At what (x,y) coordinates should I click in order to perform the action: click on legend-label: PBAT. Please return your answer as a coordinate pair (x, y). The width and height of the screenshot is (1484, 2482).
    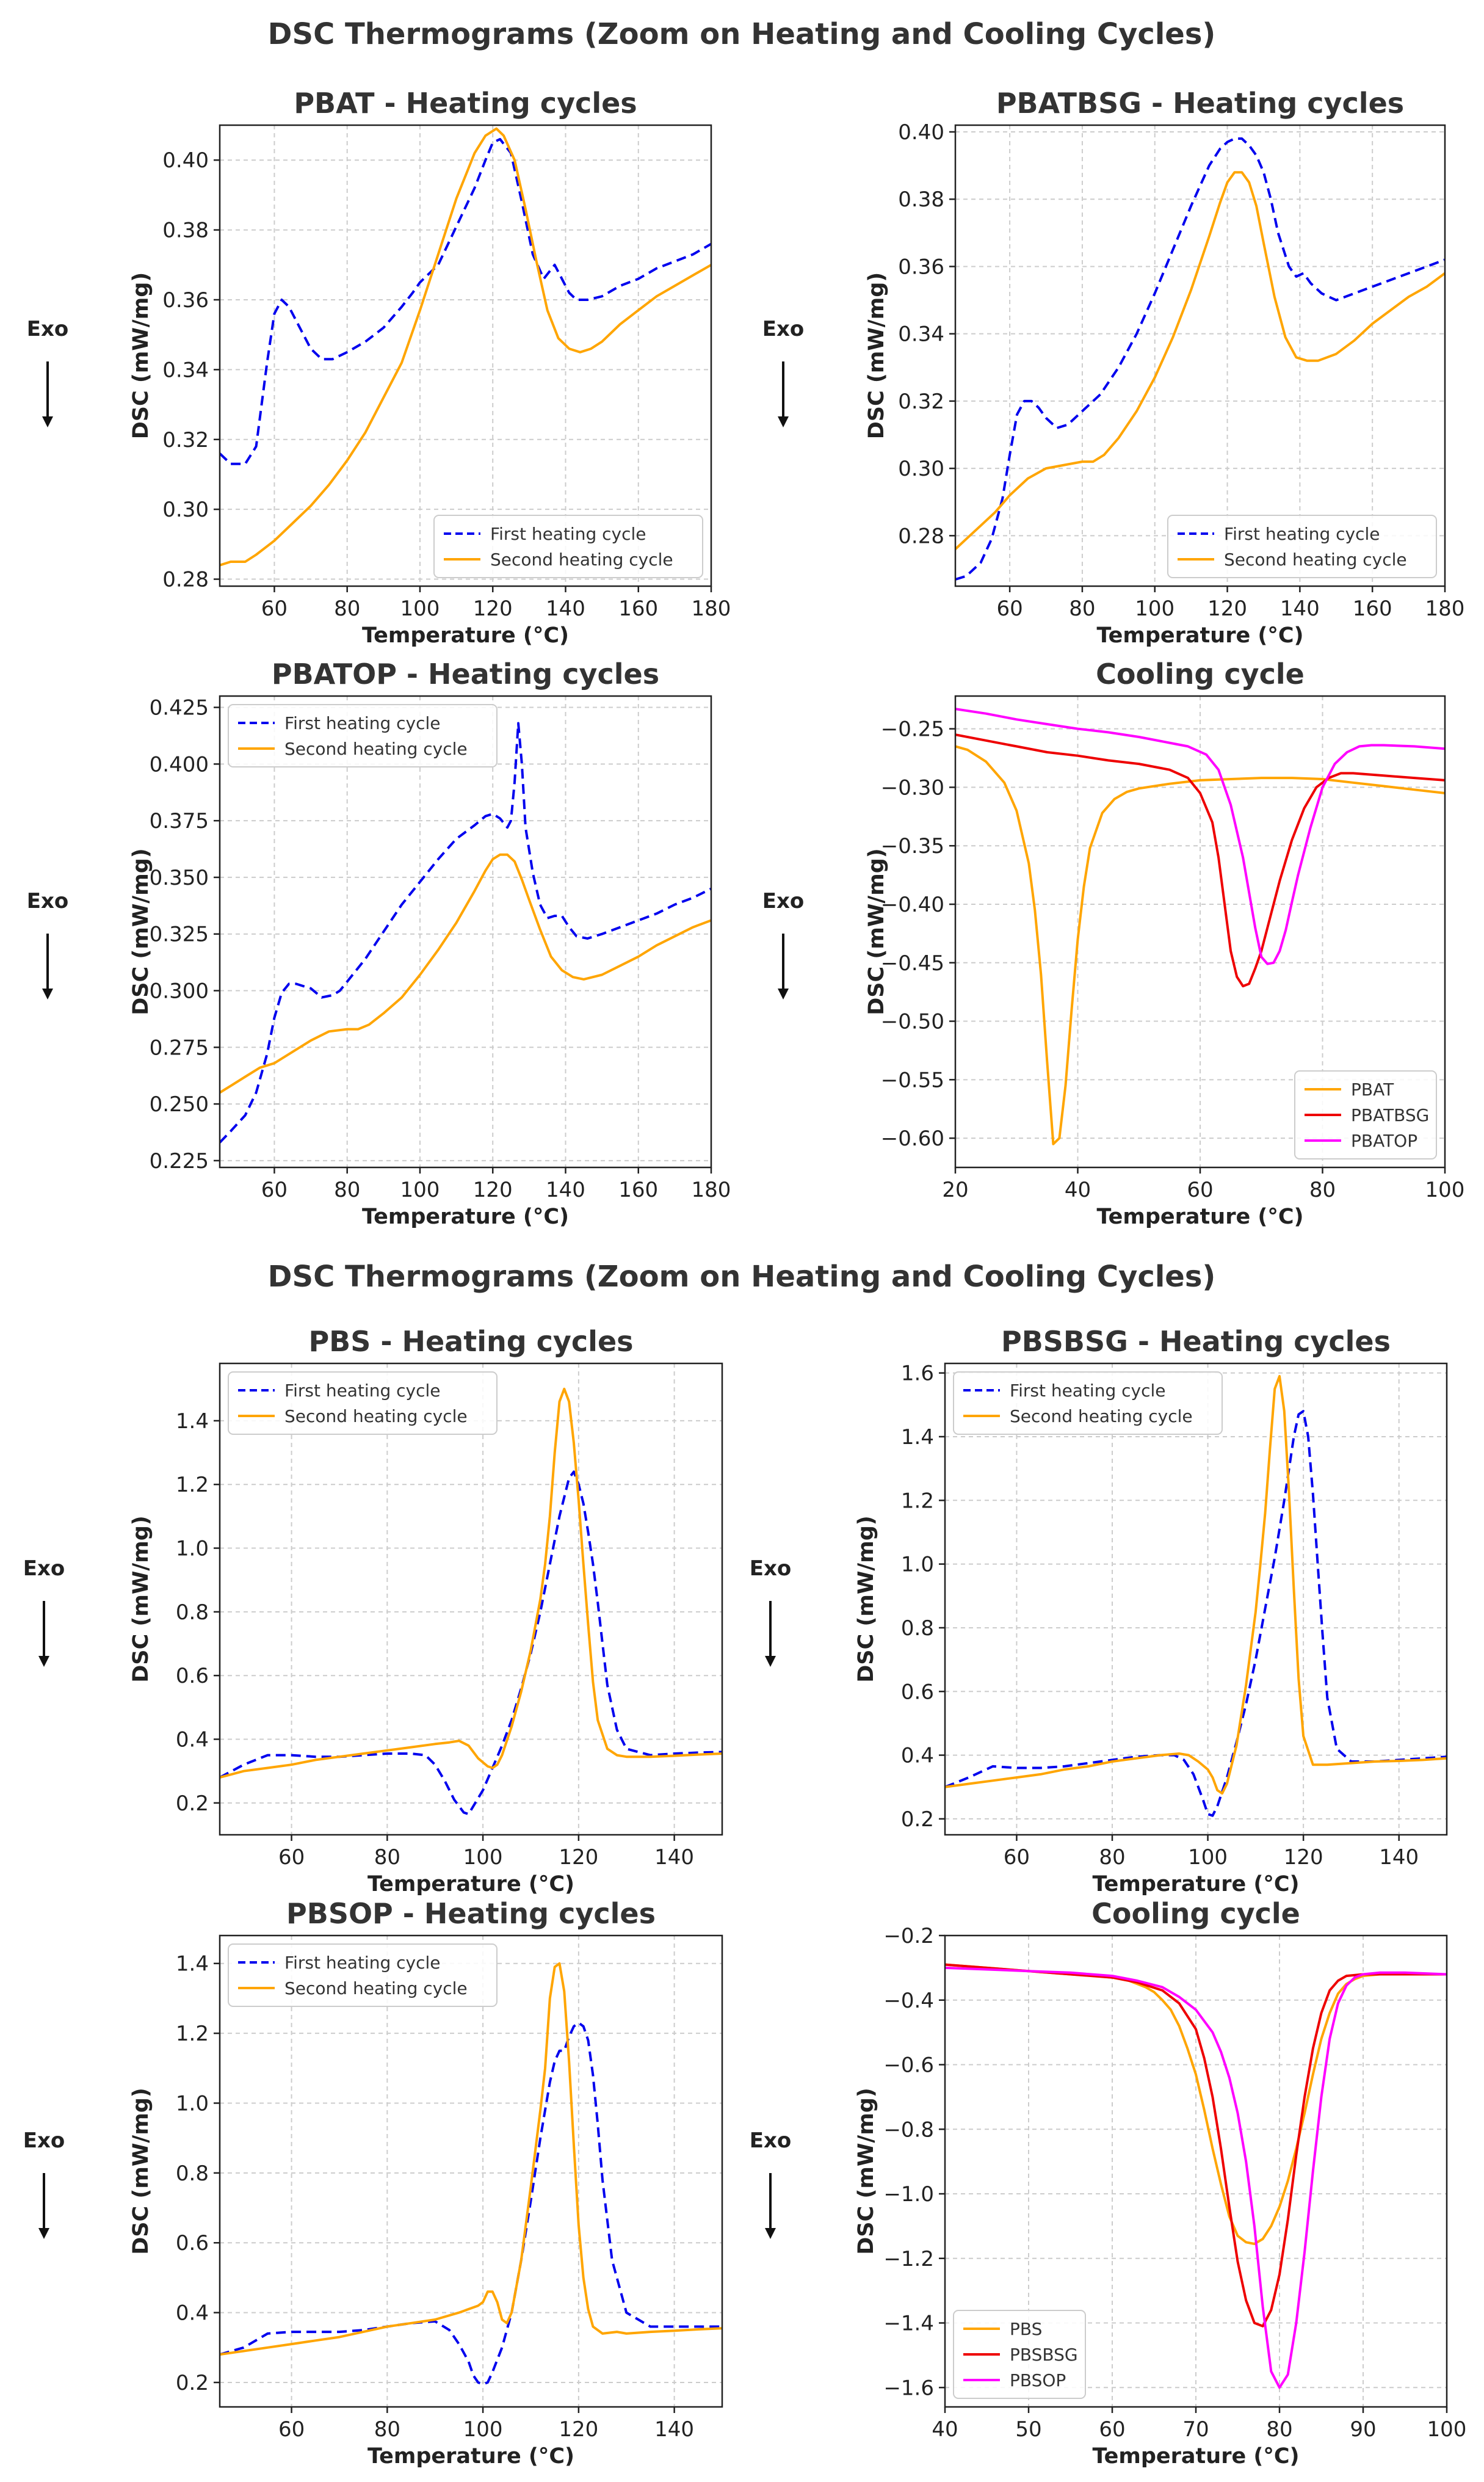
    Looking at the image, I should click on (1372, 1090).